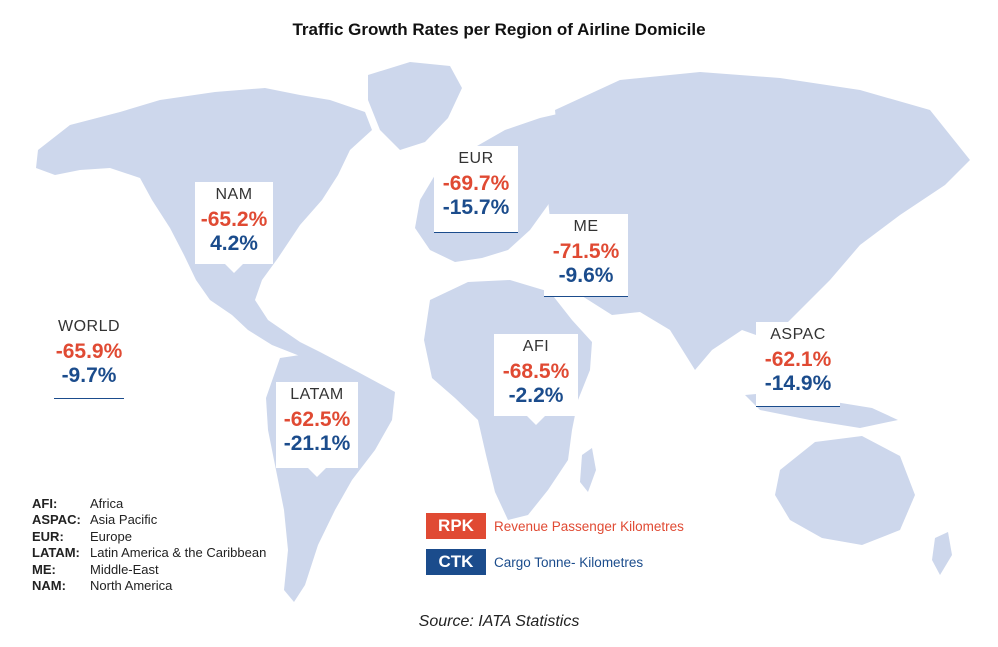 This screenshot has height=647, width=998. Describe the element at coordinates (586, 226) in the screenshot. I see `region-label: ME` at that location.